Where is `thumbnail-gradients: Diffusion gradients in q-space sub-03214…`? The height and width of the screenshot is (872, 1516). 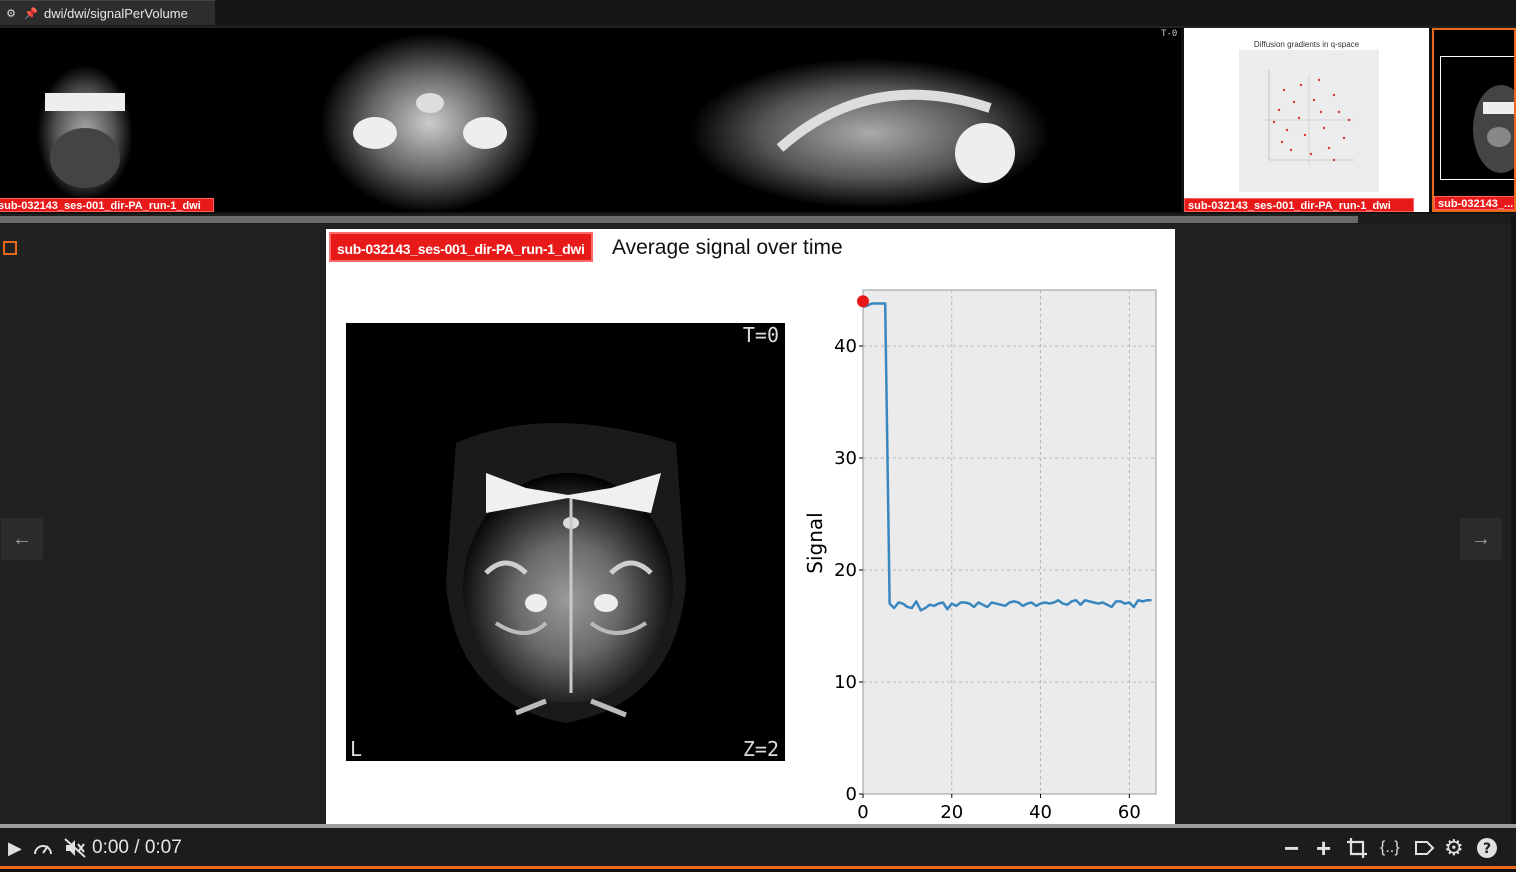
thumbnail-gradients: Diffusion gradients in q-space sub-03214… is located at coordinates (1306, 120).